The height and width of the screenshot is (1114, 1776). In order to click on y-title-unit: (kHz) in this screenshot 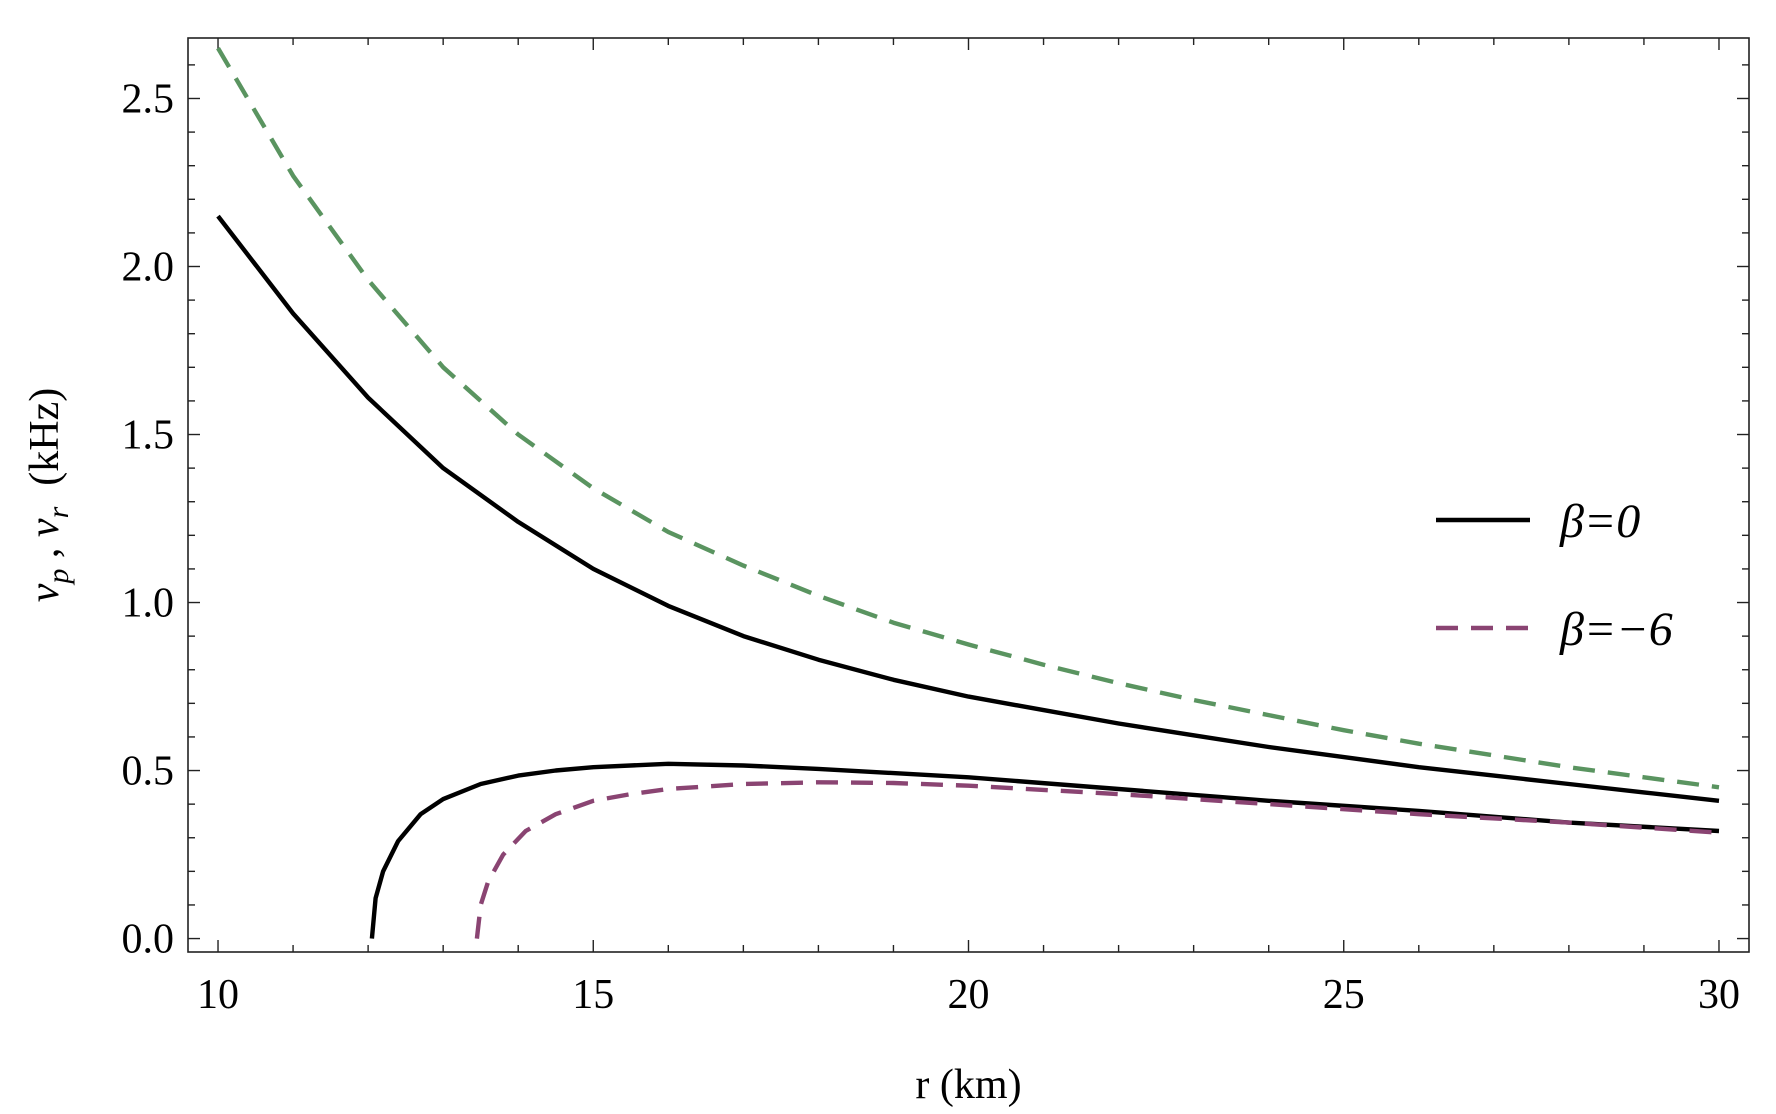, I will do `click(45, 447)`.